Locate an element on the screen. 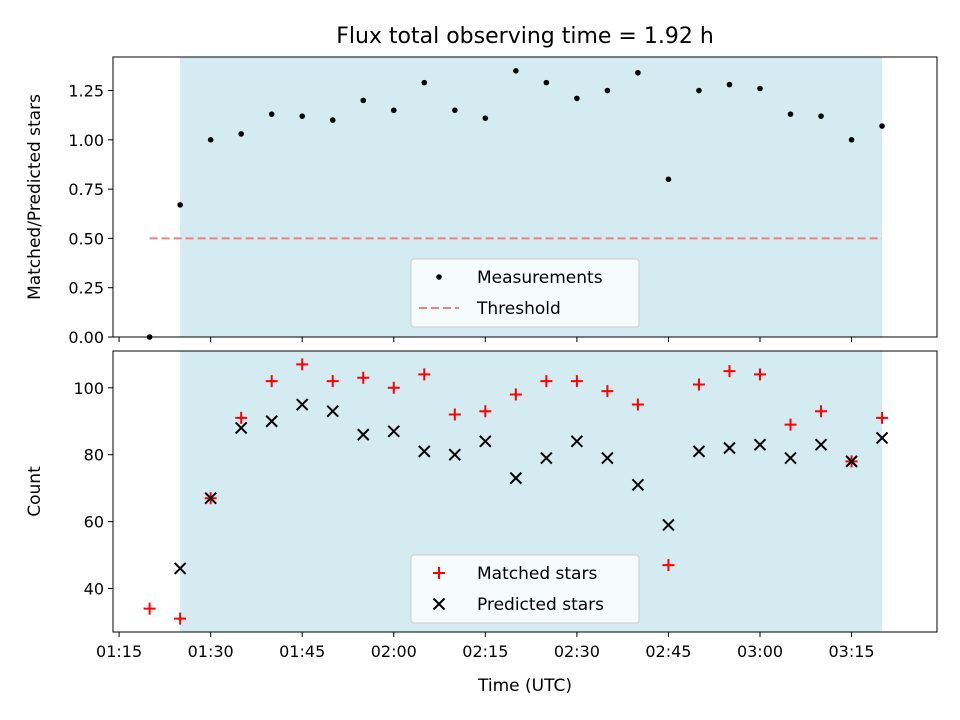 This screenshot has width=960, height=720. legend-label: Threshold is located at coordinates (518, 309).